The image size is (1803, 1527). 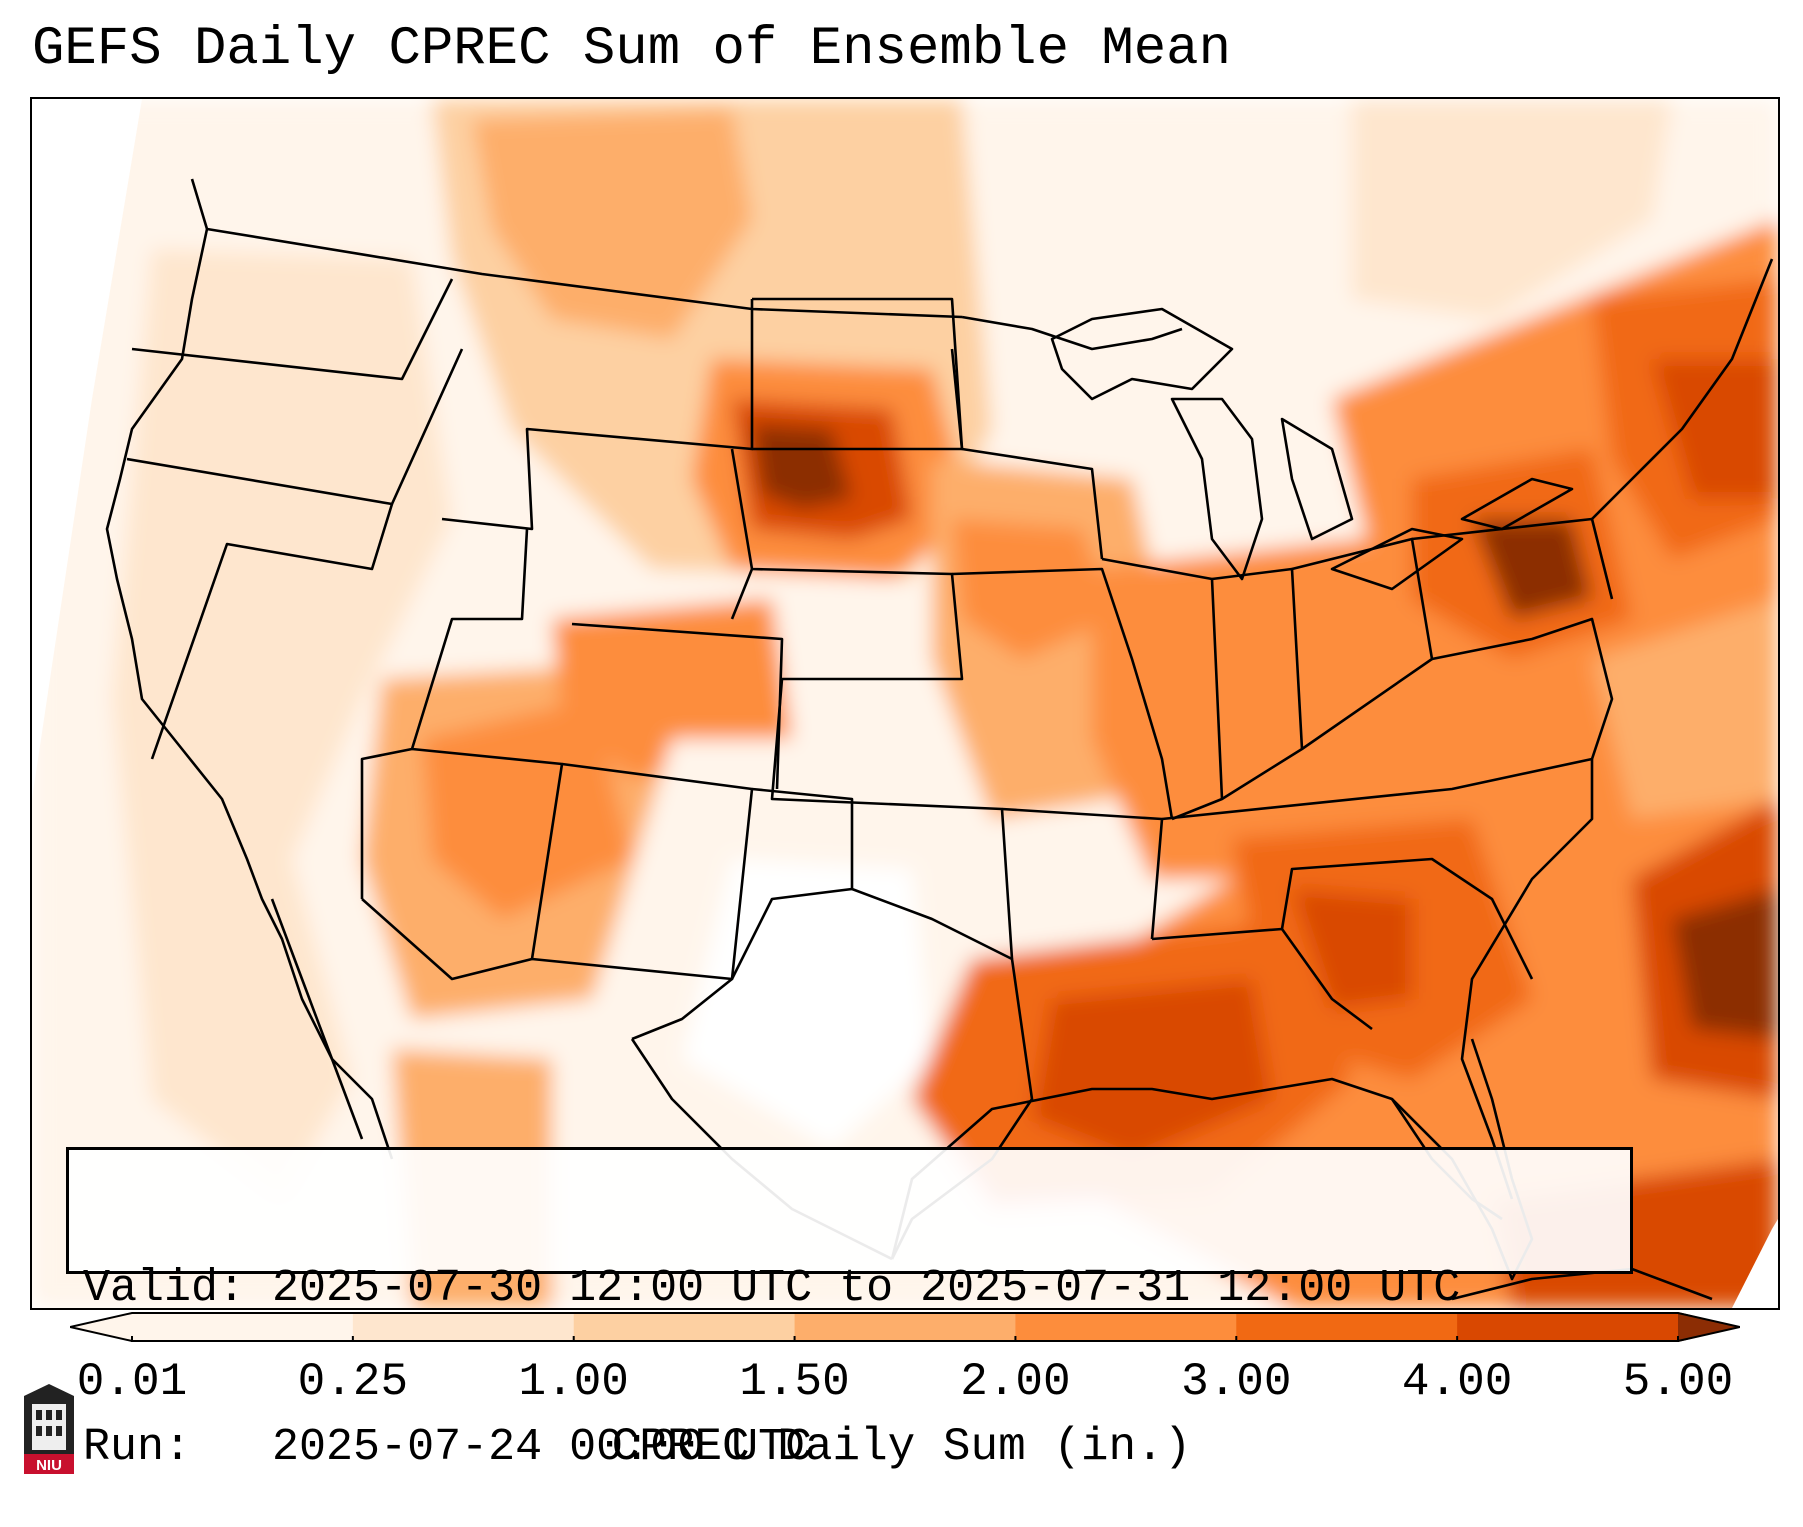 I want to click on colorbar-extend-high, so click(x=1709, y=1327).